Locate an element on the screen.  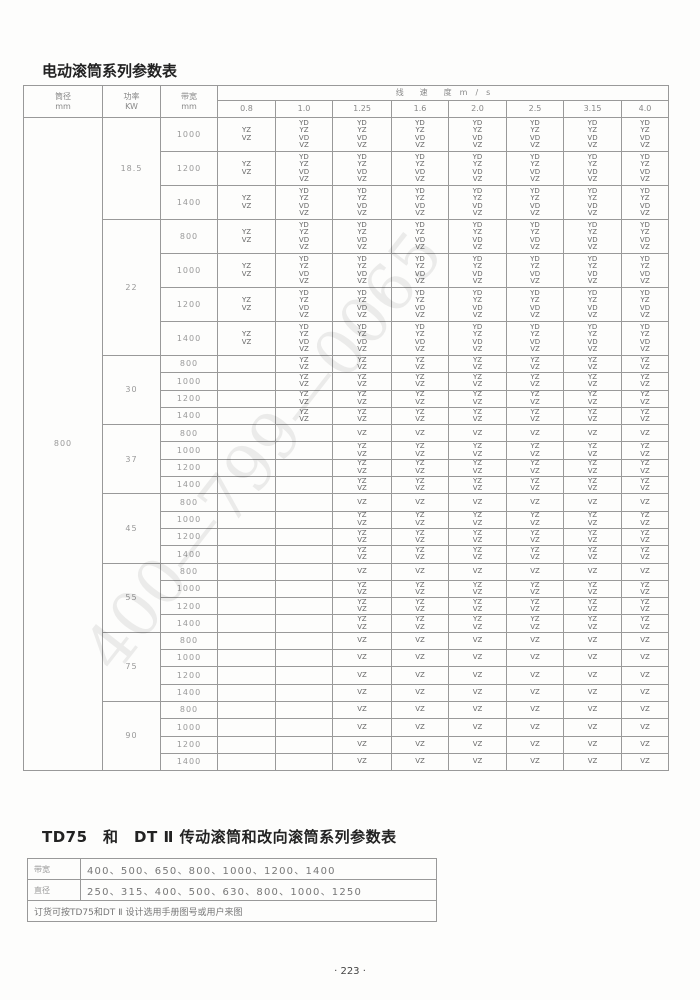
page-number: · 223 · is located at coordinates (350, 971).